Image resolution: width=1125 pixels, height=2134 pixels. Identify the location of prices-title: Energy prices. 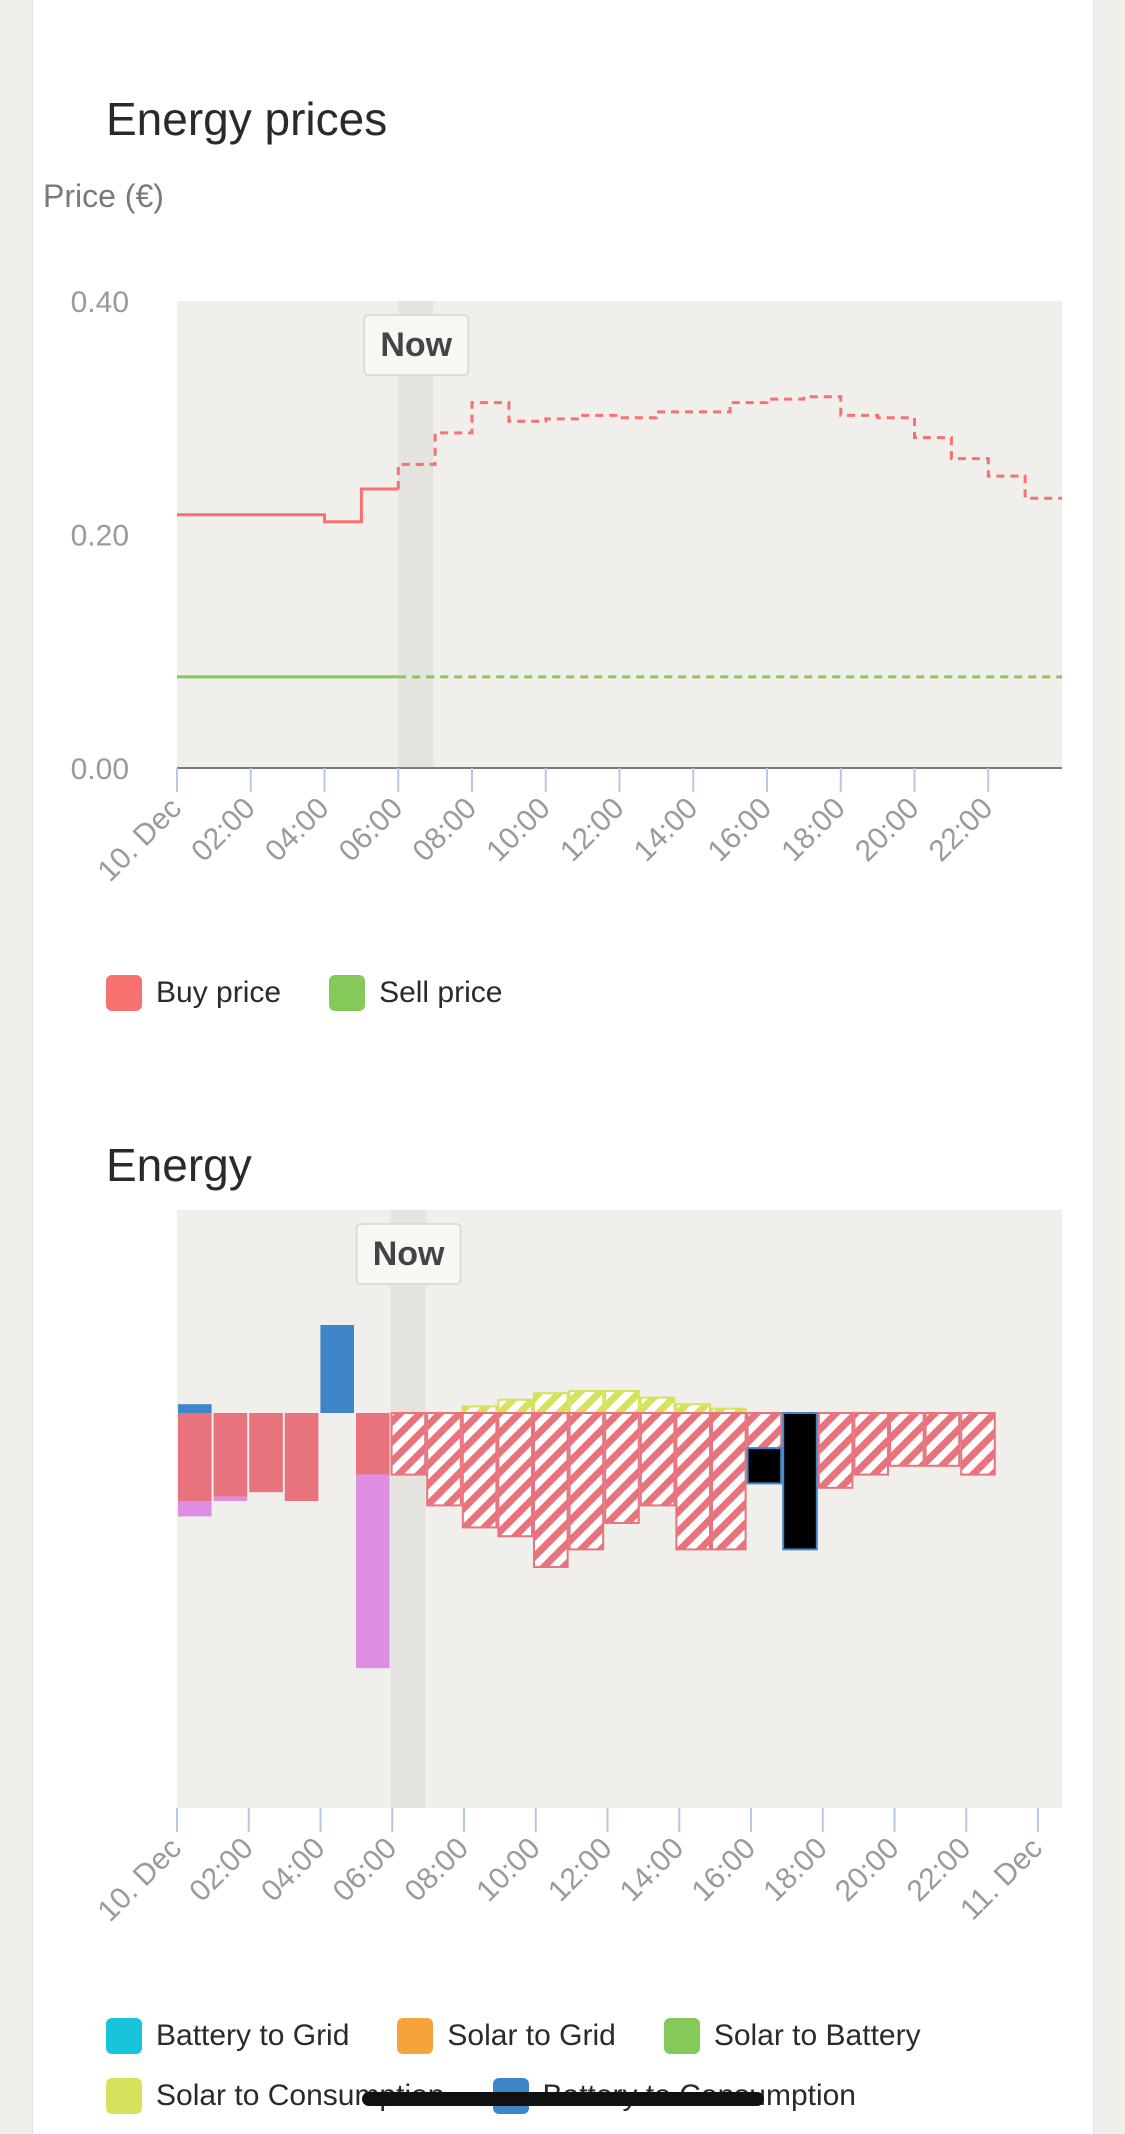
(247, 119).